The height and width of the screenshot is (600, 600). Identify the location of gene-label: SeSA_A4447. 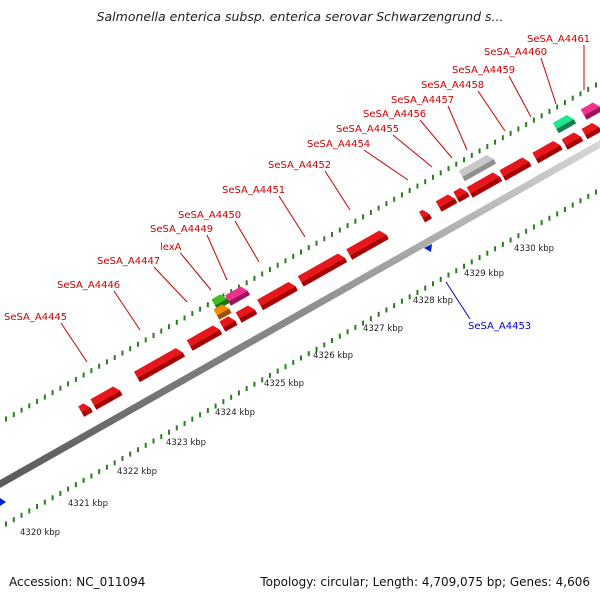
(128, 261).